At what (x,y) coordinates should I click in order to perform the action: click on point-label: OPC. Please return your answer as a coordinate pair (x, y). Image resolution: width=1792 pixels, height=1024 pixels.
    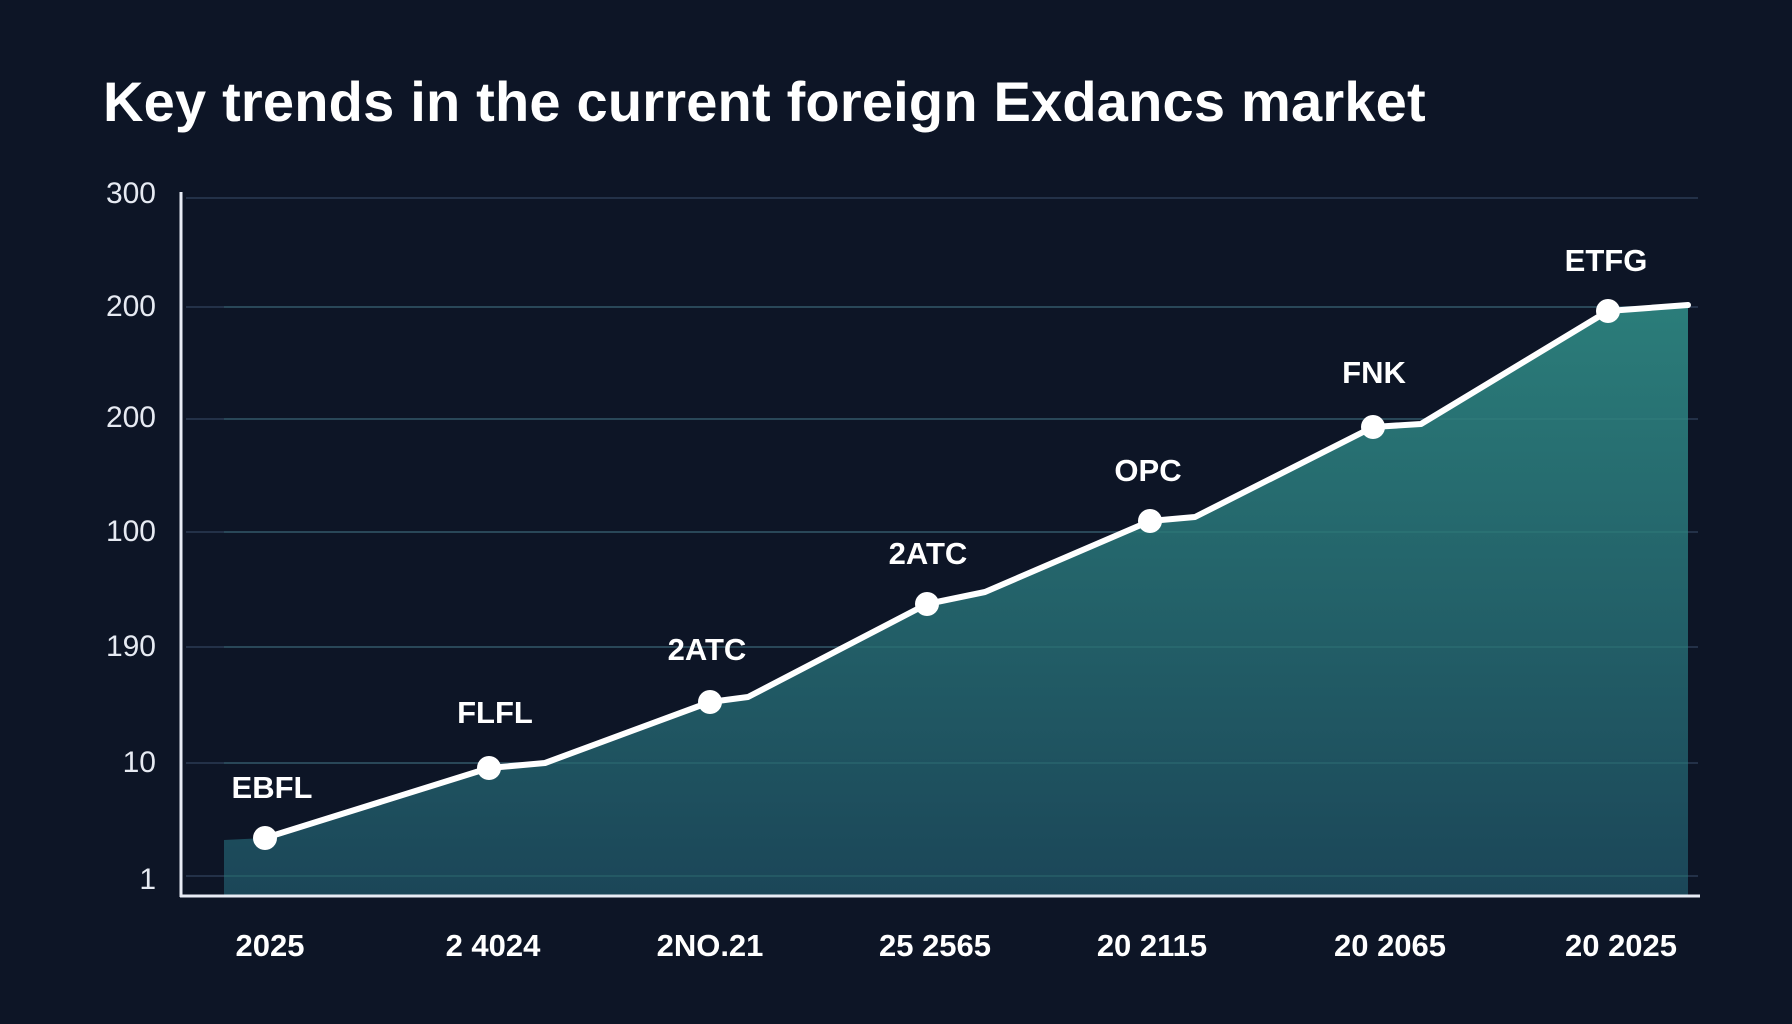
    Looking at the image, I should click on (1148, 470).